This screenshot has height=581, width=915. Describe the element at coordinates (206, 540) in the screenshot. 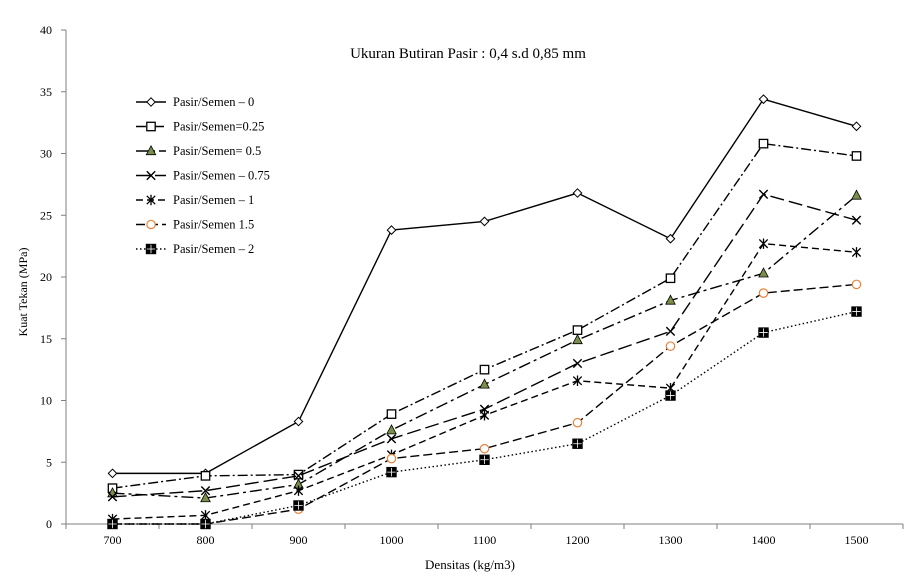

I see `x-tick-label: 800` at that location.